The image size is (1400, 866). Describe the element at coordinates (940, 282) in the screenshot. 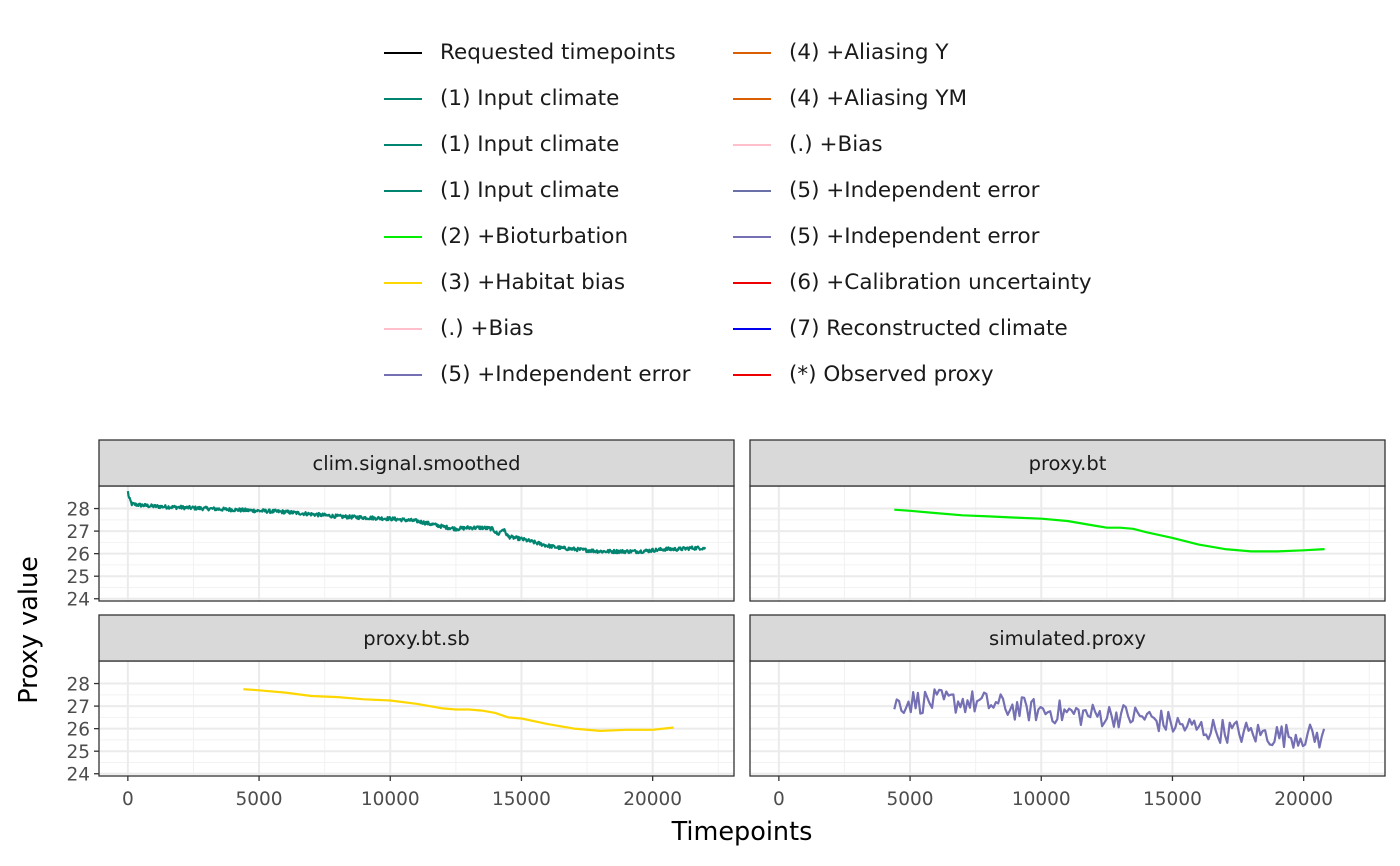

I see `legend-label: (6) +Calibration uncertainty` at that location.